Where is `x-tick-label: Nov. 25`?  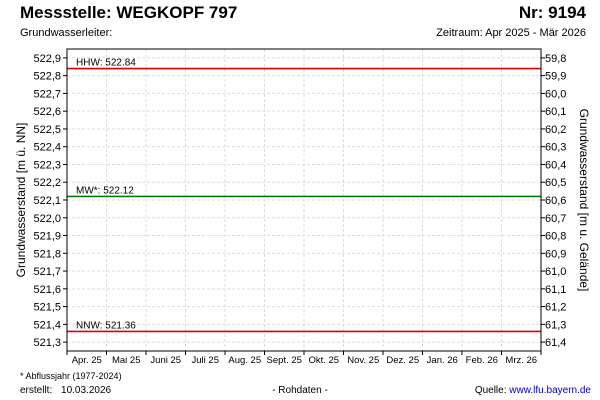
x-tick-label: Nov. 25 is located at coordinates (363, 360).